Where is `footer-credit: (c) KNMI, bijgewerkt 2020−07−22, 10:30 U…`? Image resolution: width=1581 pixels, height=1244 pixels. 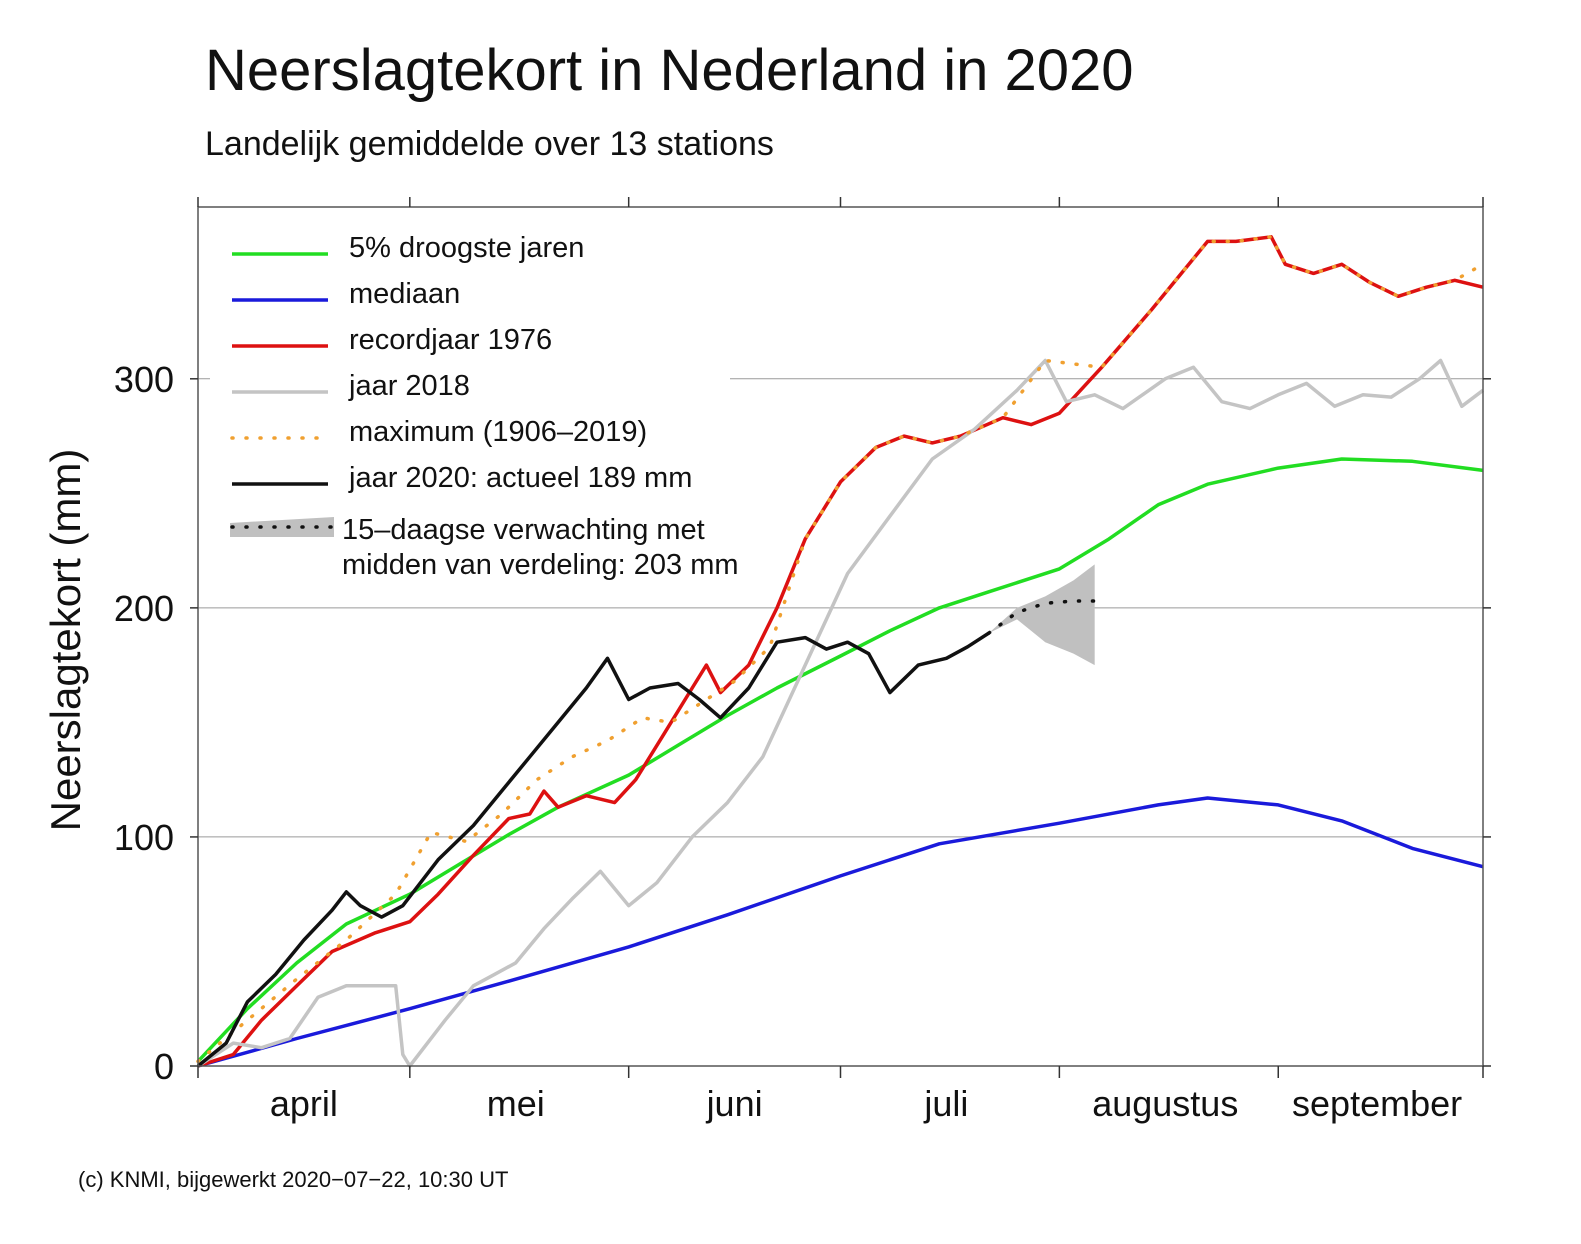
footer-credit: (c) KNMI, bijgewerkt 2020−07−22, 10:30 U… is located at coordinates (293, 1179).